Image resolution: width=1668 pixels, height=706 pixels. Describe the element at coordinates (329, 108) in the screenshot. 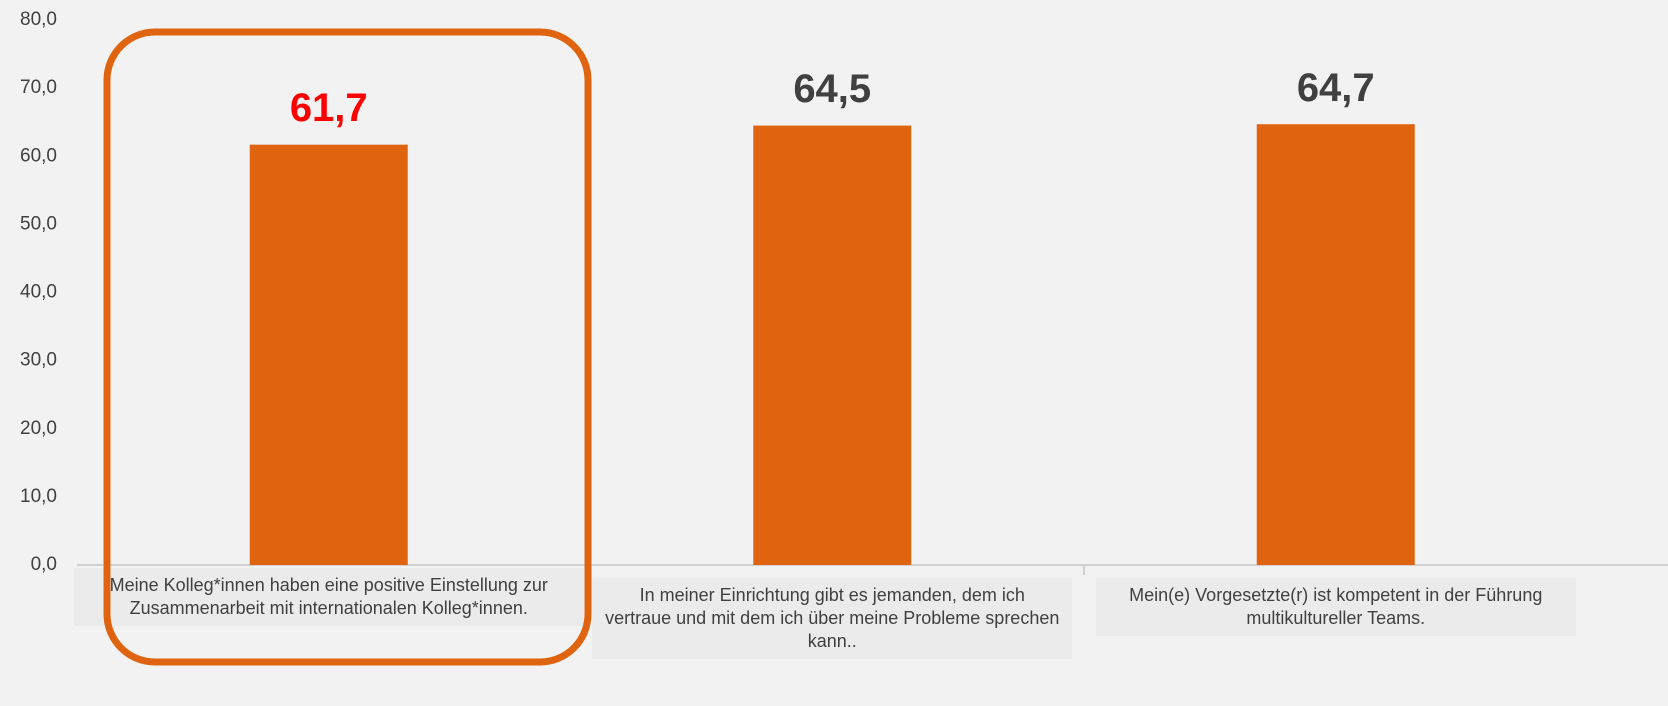

I see `value-label: 61,7` at that location.